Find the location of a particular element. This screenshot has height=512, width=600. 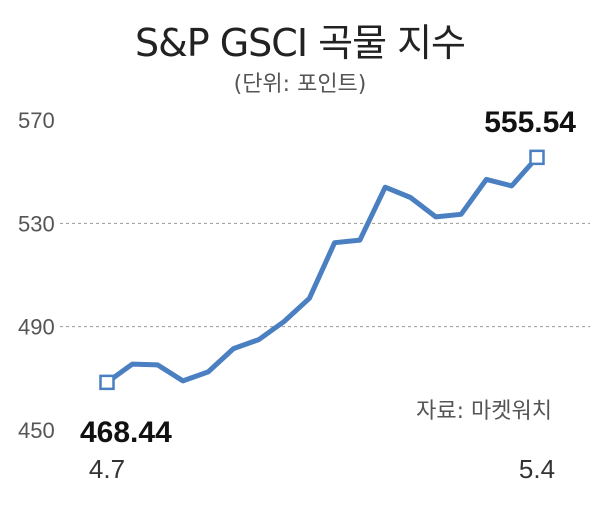

x-tick-label: 4.7 is located at coordinates (107, 469).